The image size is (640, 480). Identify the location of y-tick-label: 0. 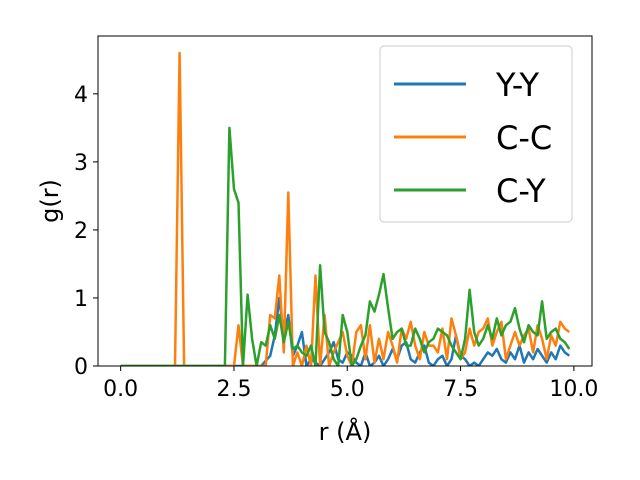
(81, 367).